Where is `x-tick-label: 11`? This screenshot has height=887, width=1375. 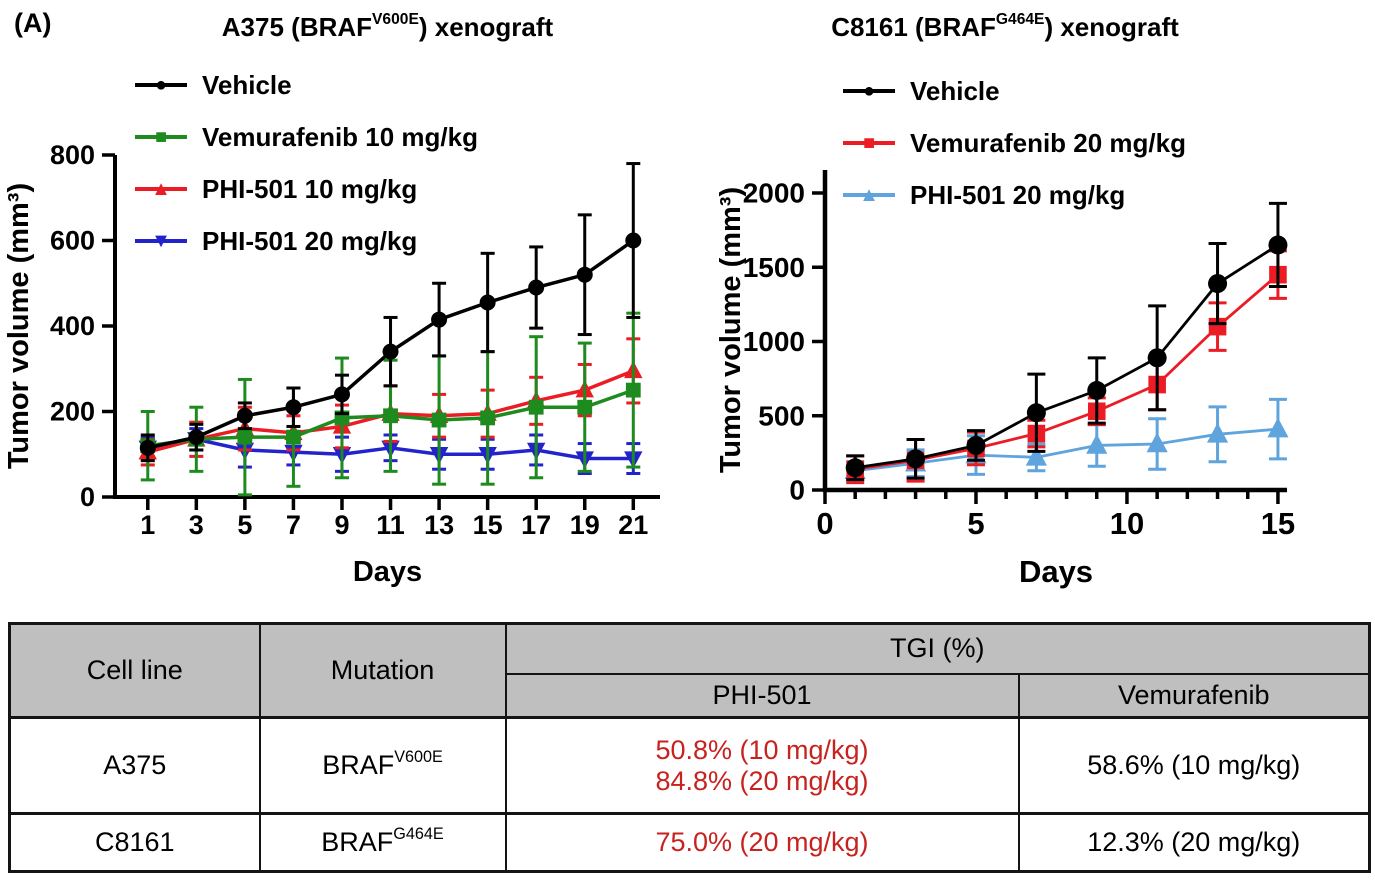 x-tick-label: 11 is located at coordinates (390, 525).